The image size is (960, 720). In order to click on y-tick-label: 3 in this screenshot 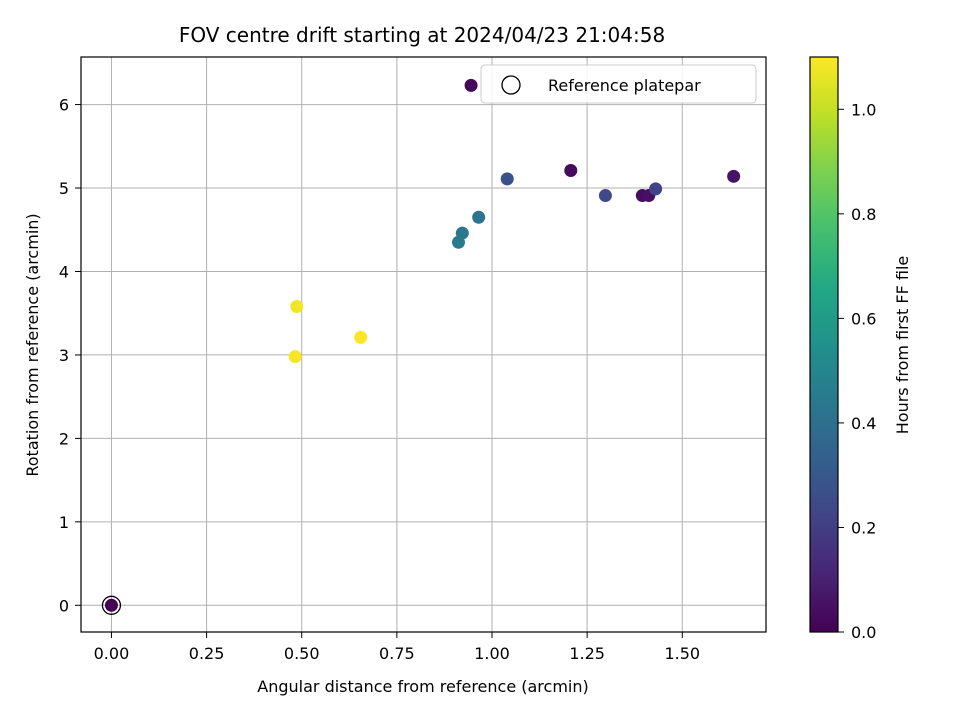, I will do `click(64, 355)`.